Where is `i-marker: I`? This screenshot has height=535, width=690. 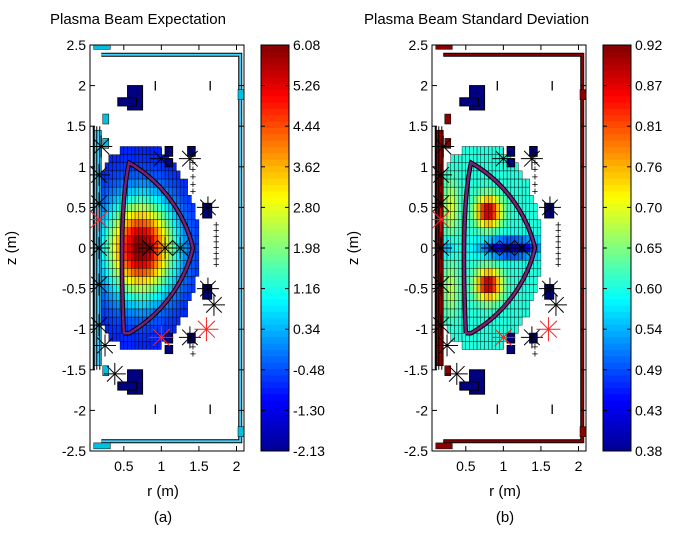
i-marker: I is located at coordinates (552, 86).